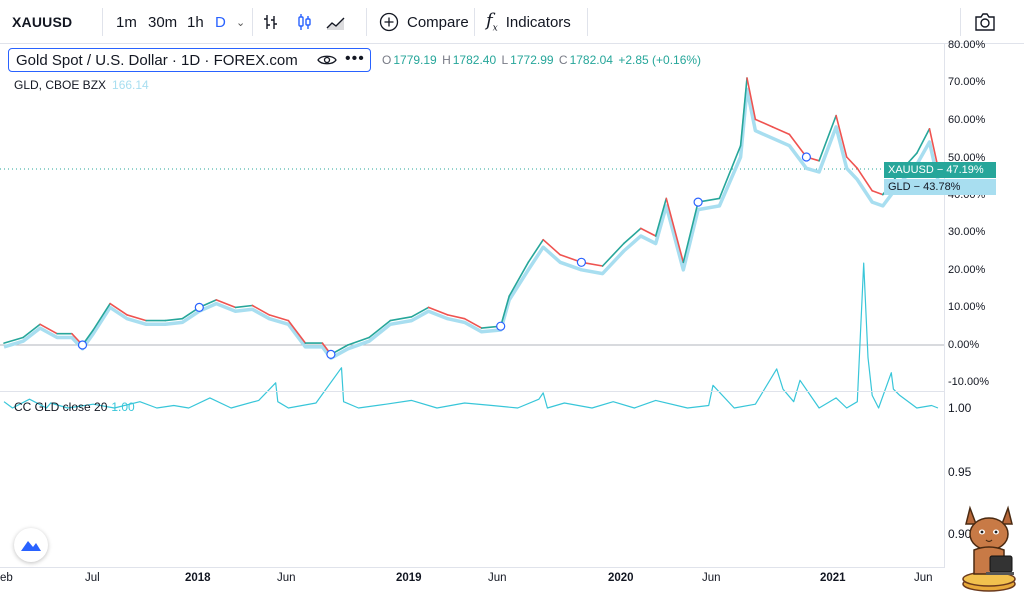 The width and height of the screenshot is (1024, 596). Describe the element at coordinates (989, 548) in the screenshot. I see `cat-mascot-icon` at that location.